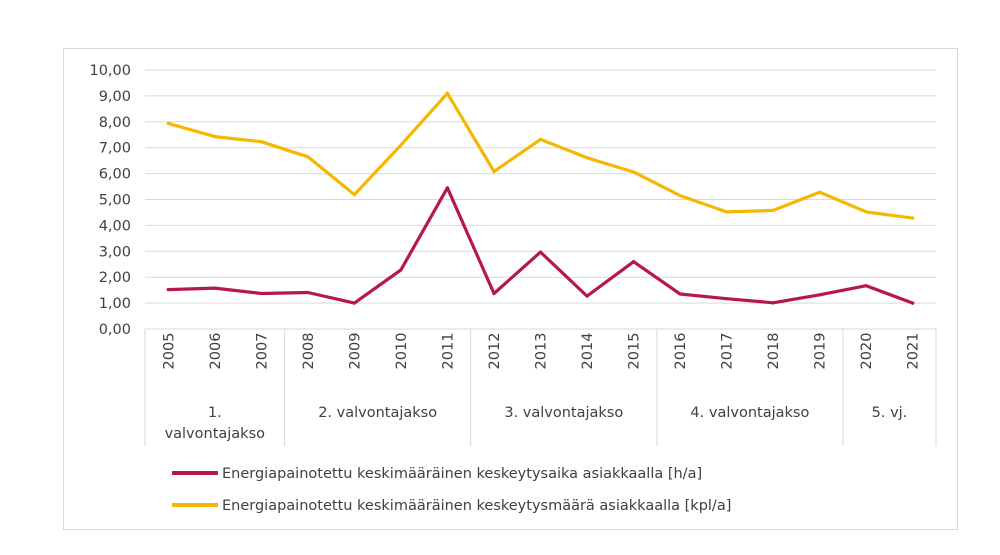 The width and height of the screenshot is (1000, 555). I want to click on y-tick-label: 6,00, so click(115, 175).